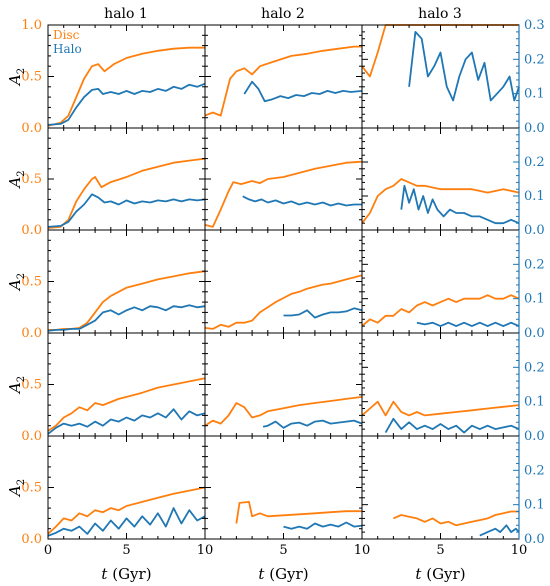  I want to click on panel-r3-c2, so click(283, 281).